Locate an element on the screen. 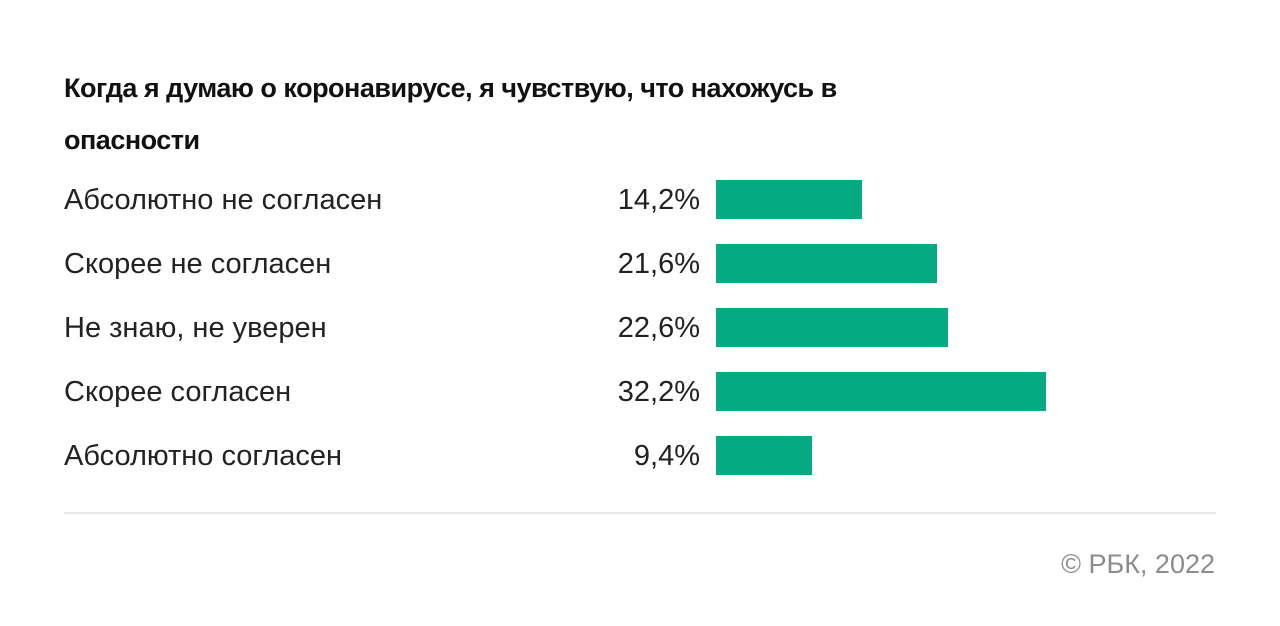  category-label: Абсолютно согласен is located at coordinates (203, 456).